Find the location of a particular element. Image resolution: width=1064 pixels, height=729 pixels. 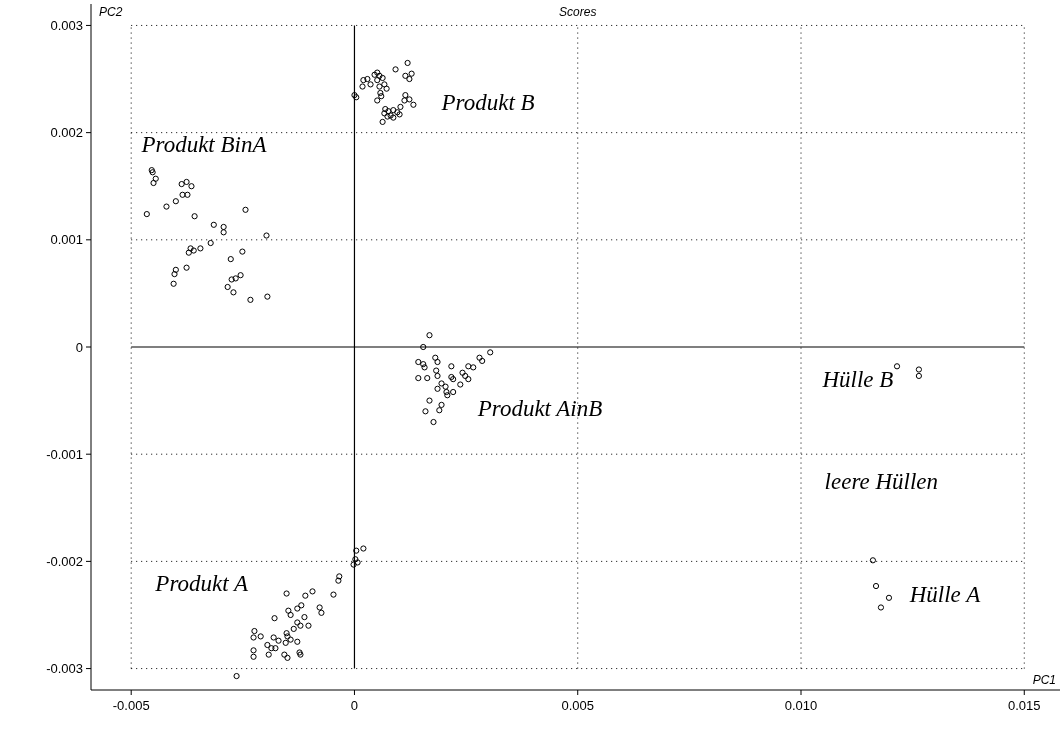

x-tick-label: 0.010 is located at coordinates (801, 705).